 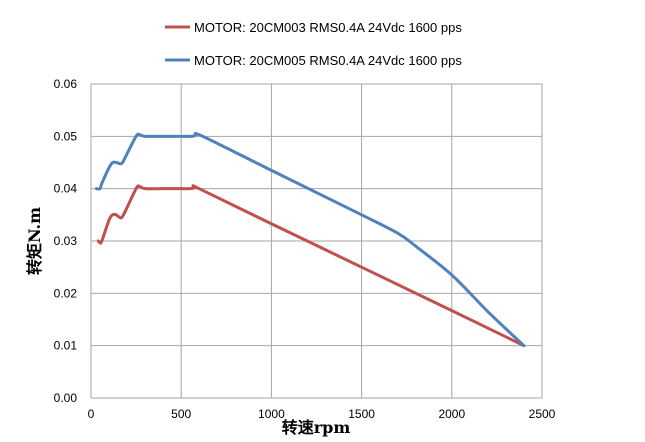 I want to click on x-tick-label: 1500, so click(x=361, y=414).